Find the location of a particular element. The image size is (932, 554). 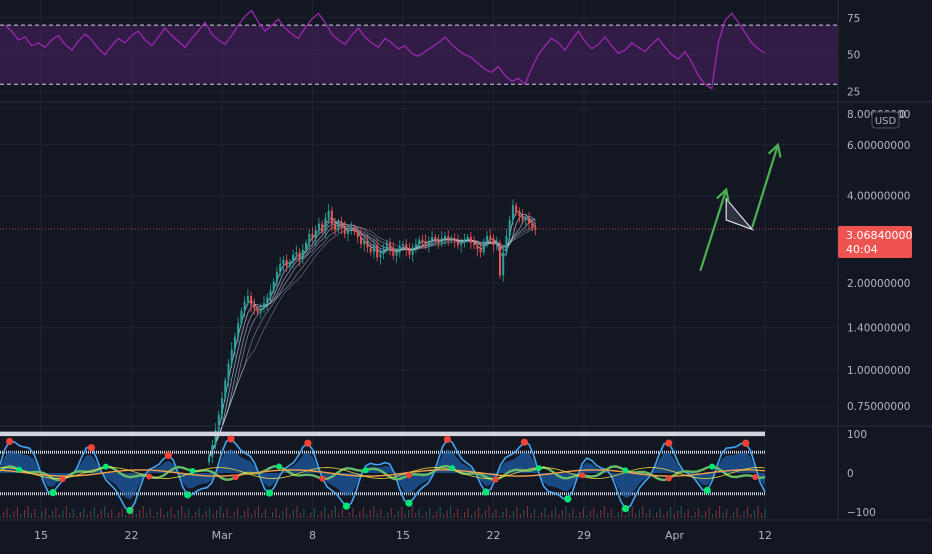

price-tick-label: 0.75000000 is located at coordinates (878, 407).